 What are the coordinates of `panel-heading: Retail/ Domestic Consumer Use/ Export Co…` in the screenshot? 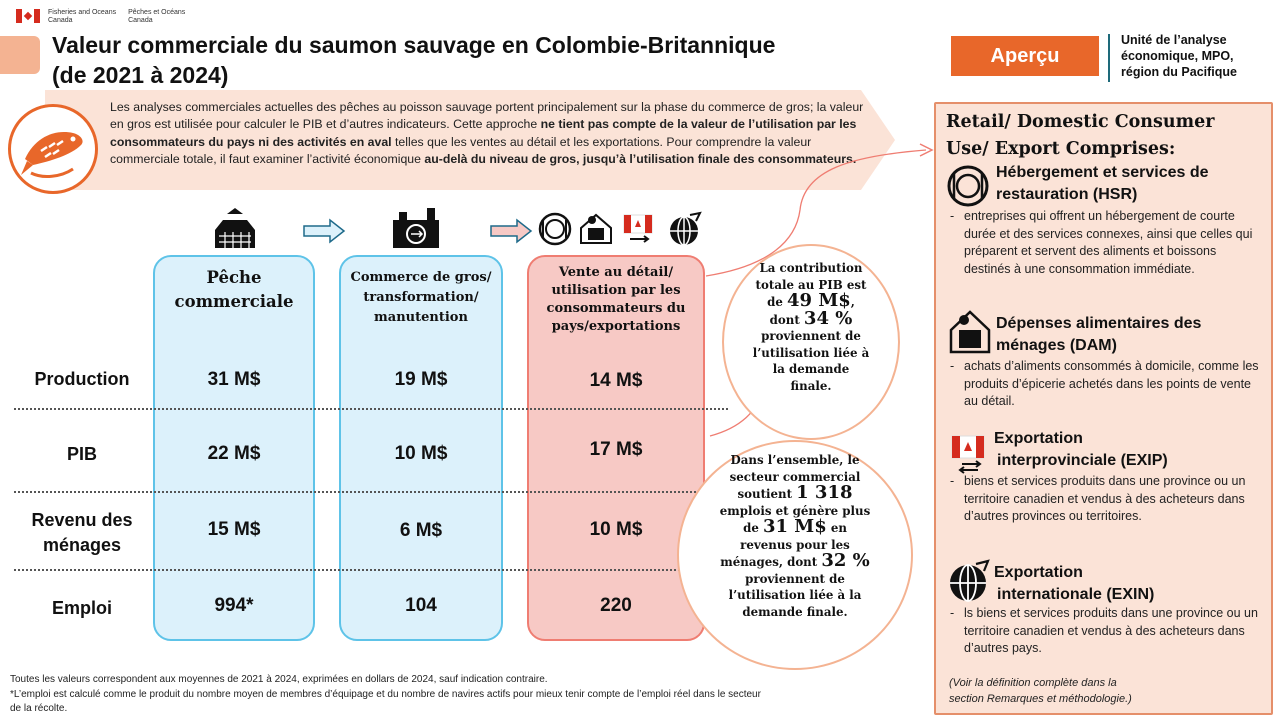 It's located at (1107, 136).